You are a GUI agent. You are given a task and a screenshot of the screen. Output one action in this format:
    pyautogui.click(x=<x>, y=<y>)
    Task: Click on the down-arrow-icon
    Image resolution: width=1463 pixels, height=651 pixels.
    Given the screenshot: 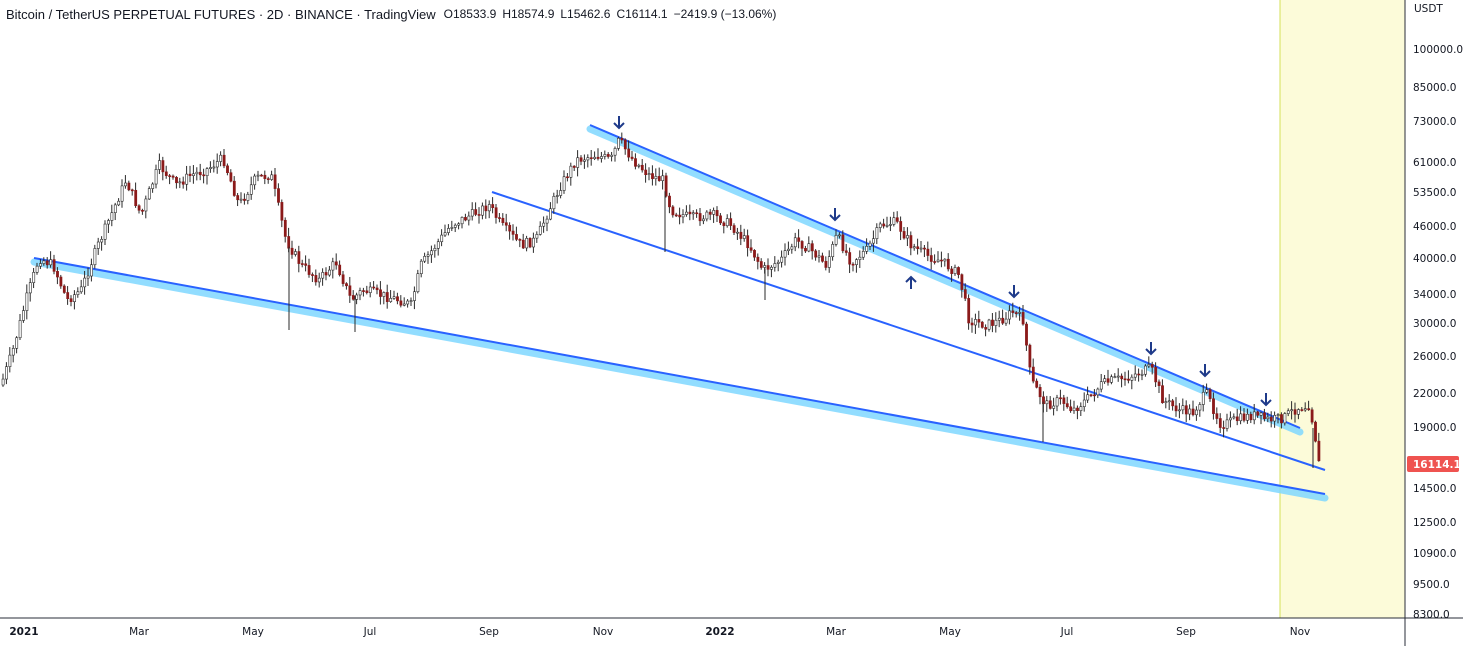 What is the action you would take?
    pyautogui.click(x=1014, y=292)
    